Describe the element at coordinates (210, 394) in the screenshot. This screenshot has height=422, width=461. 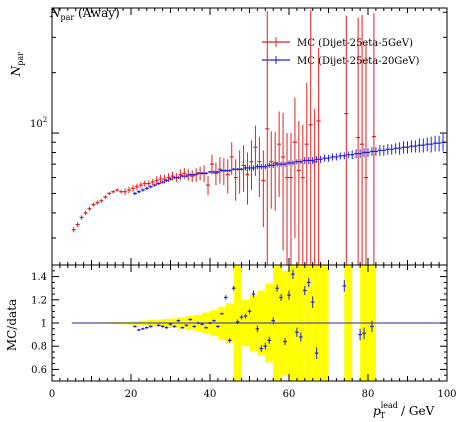
I see `x-tick-label: 40` at that location.